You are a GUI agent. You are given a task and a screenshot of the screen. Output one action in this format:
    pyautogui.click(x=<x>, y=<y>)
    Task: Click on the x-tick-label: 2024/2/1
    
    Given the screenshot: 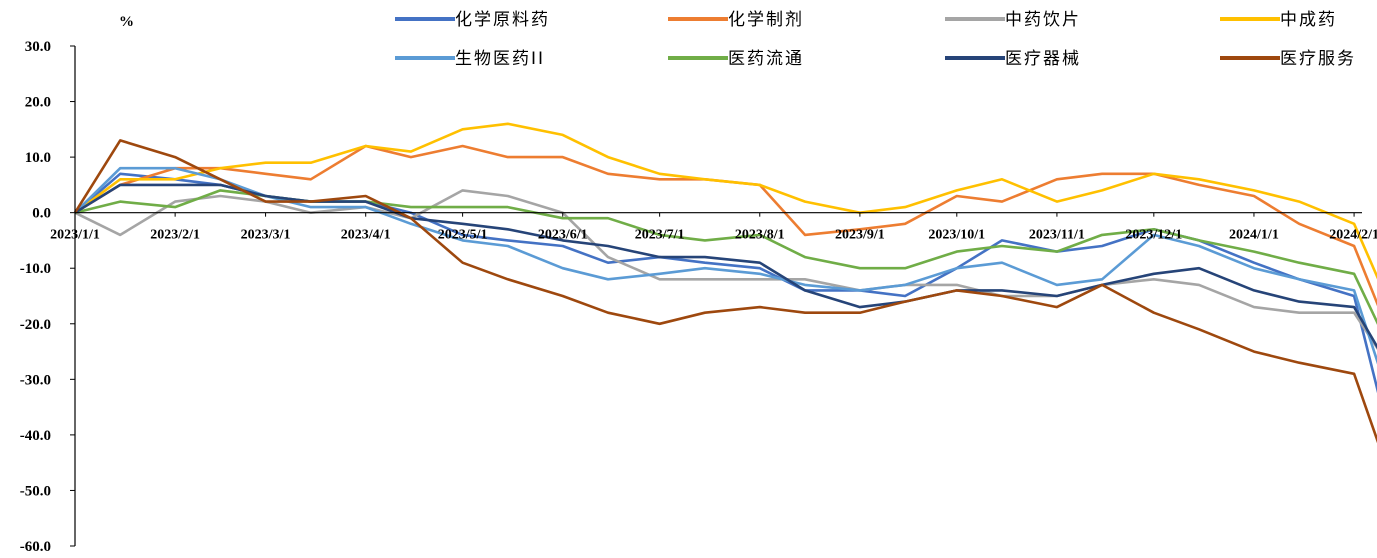 What is the action you would take?
    pyautogui.click(x=1353, y=235)
    